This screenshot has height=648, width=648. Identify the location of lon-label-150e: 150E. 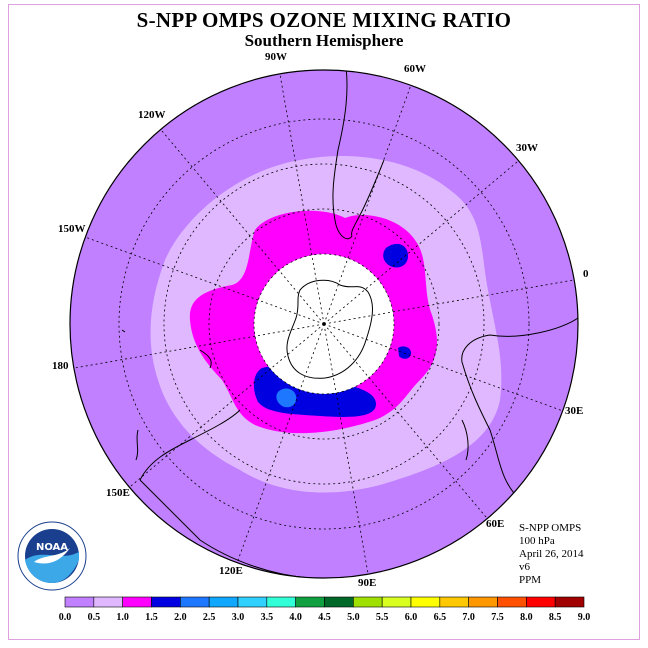
(118, 493).